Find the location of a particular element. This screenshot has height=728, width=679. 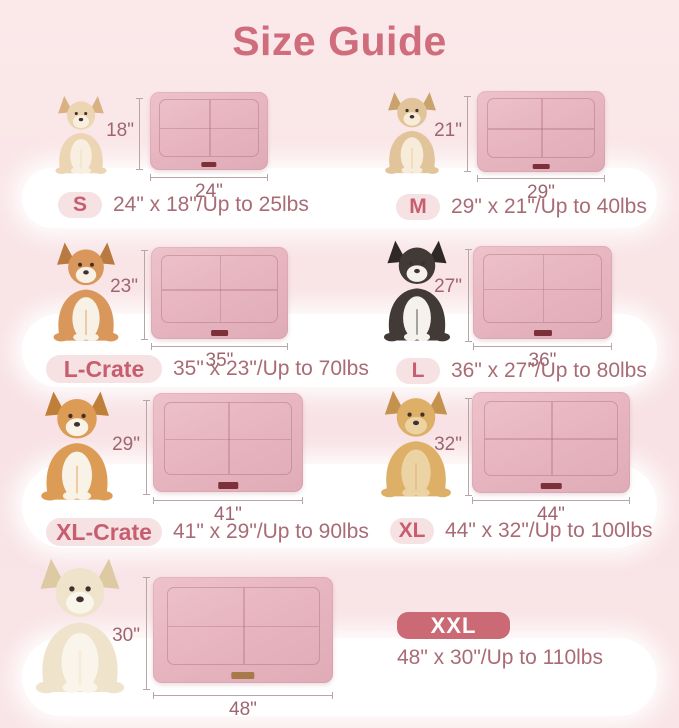

size-text: 44" x 32"/Up to 100lbs is located at coordinates (549, 530).